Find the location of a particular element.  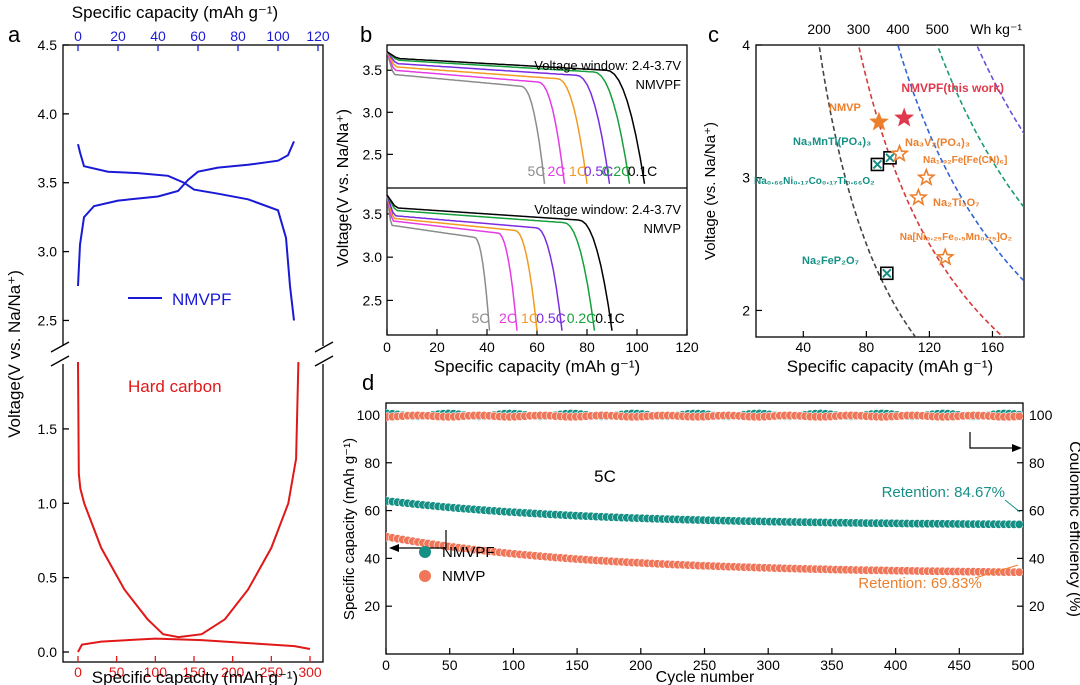

hard-carbon-discharge-curve is located at coordinates (194, 645).